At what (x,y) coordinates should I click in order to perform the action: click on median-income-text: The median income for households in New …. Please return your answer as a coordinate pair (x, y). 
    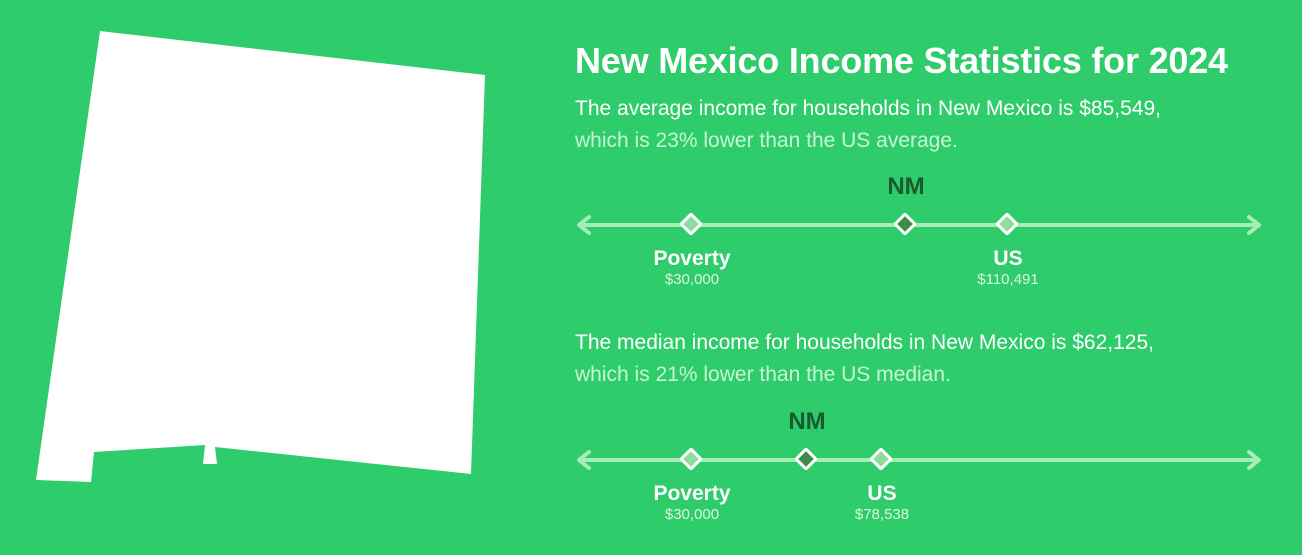
    Looking at the image, I should click on (864, 359).